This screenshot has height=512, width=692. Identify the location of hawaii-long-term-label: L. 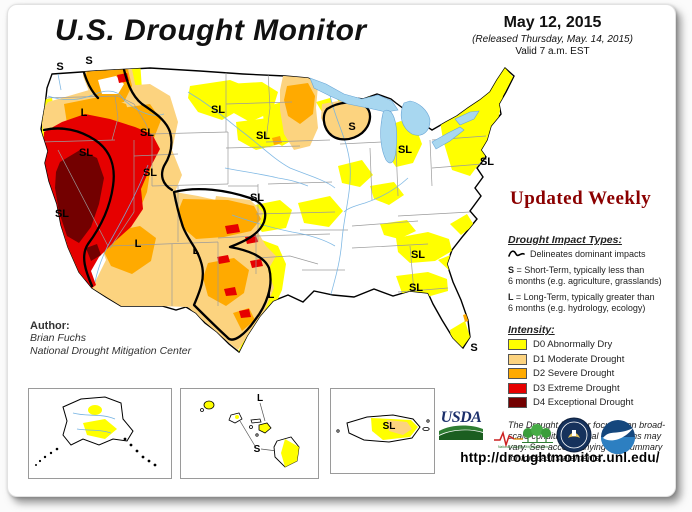
(260, 398).